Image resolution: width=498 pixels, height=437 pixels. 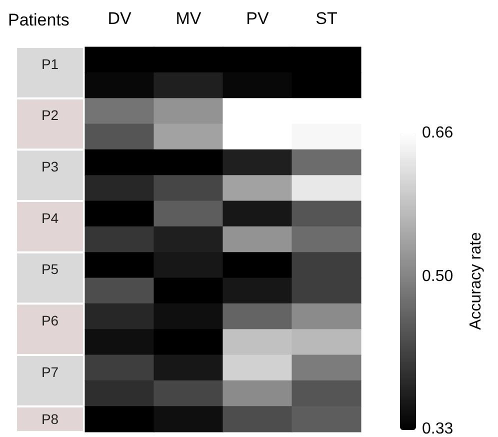 What do you see at coordinates (438, 133) in the screenshot?
I see `color-bar-label: 0.66` at bounding box center [438, 133].